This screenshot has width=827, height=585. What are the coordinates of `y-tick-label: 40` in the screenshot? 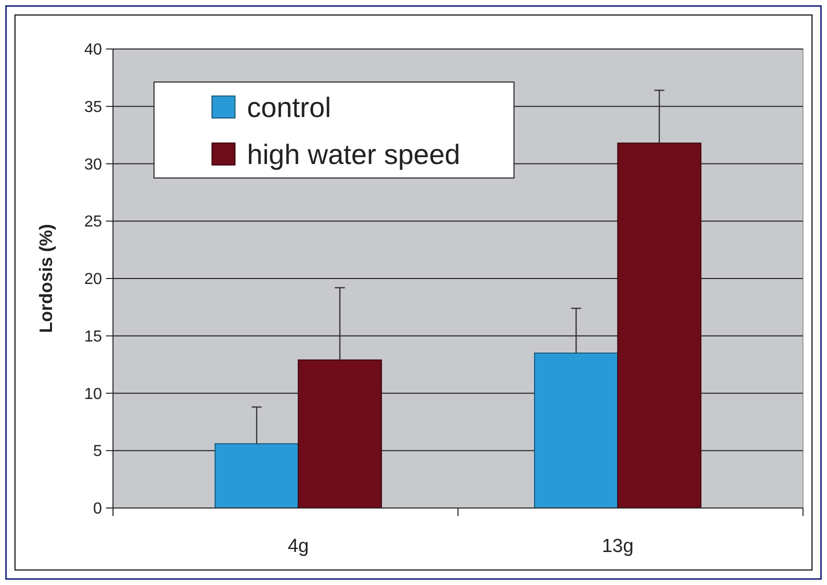 It's located at (93, 50).